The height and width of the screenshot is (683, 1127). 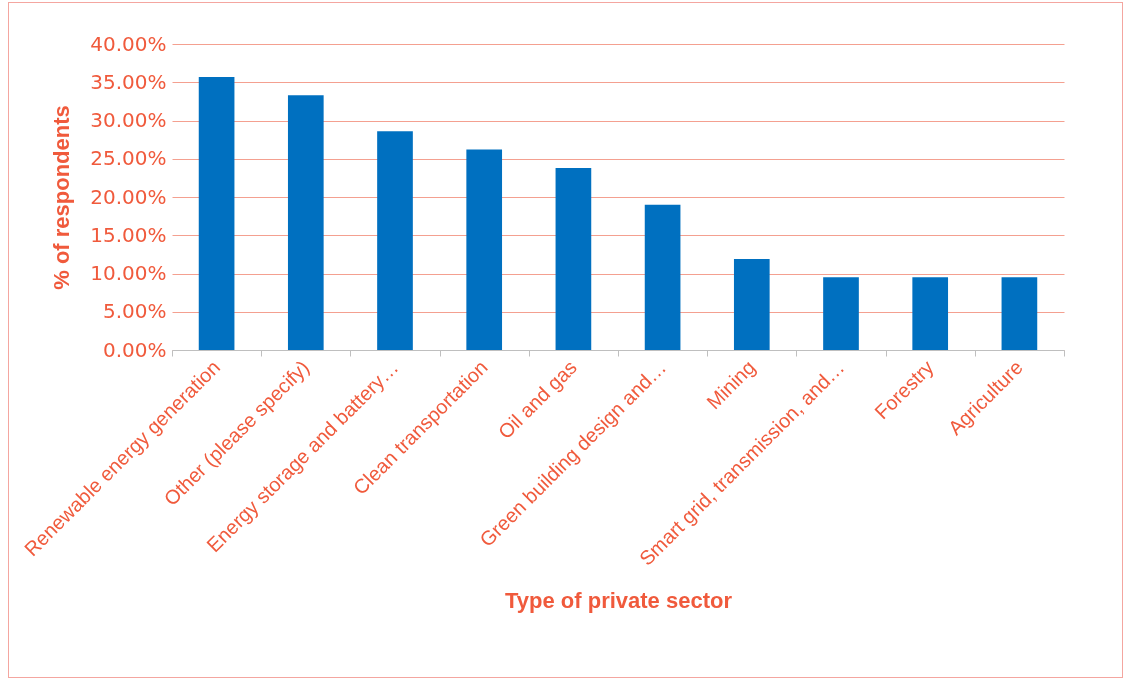 I want to click on y-tick-label: 25.00%, so click(x=128, y=158).